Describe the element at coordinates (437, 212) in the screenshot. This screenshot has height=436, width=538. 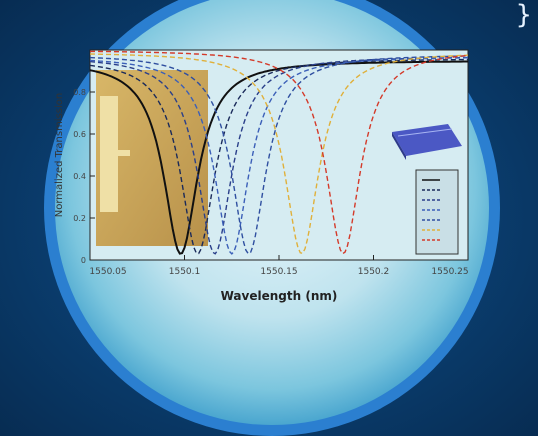
I see `legend` at that location.